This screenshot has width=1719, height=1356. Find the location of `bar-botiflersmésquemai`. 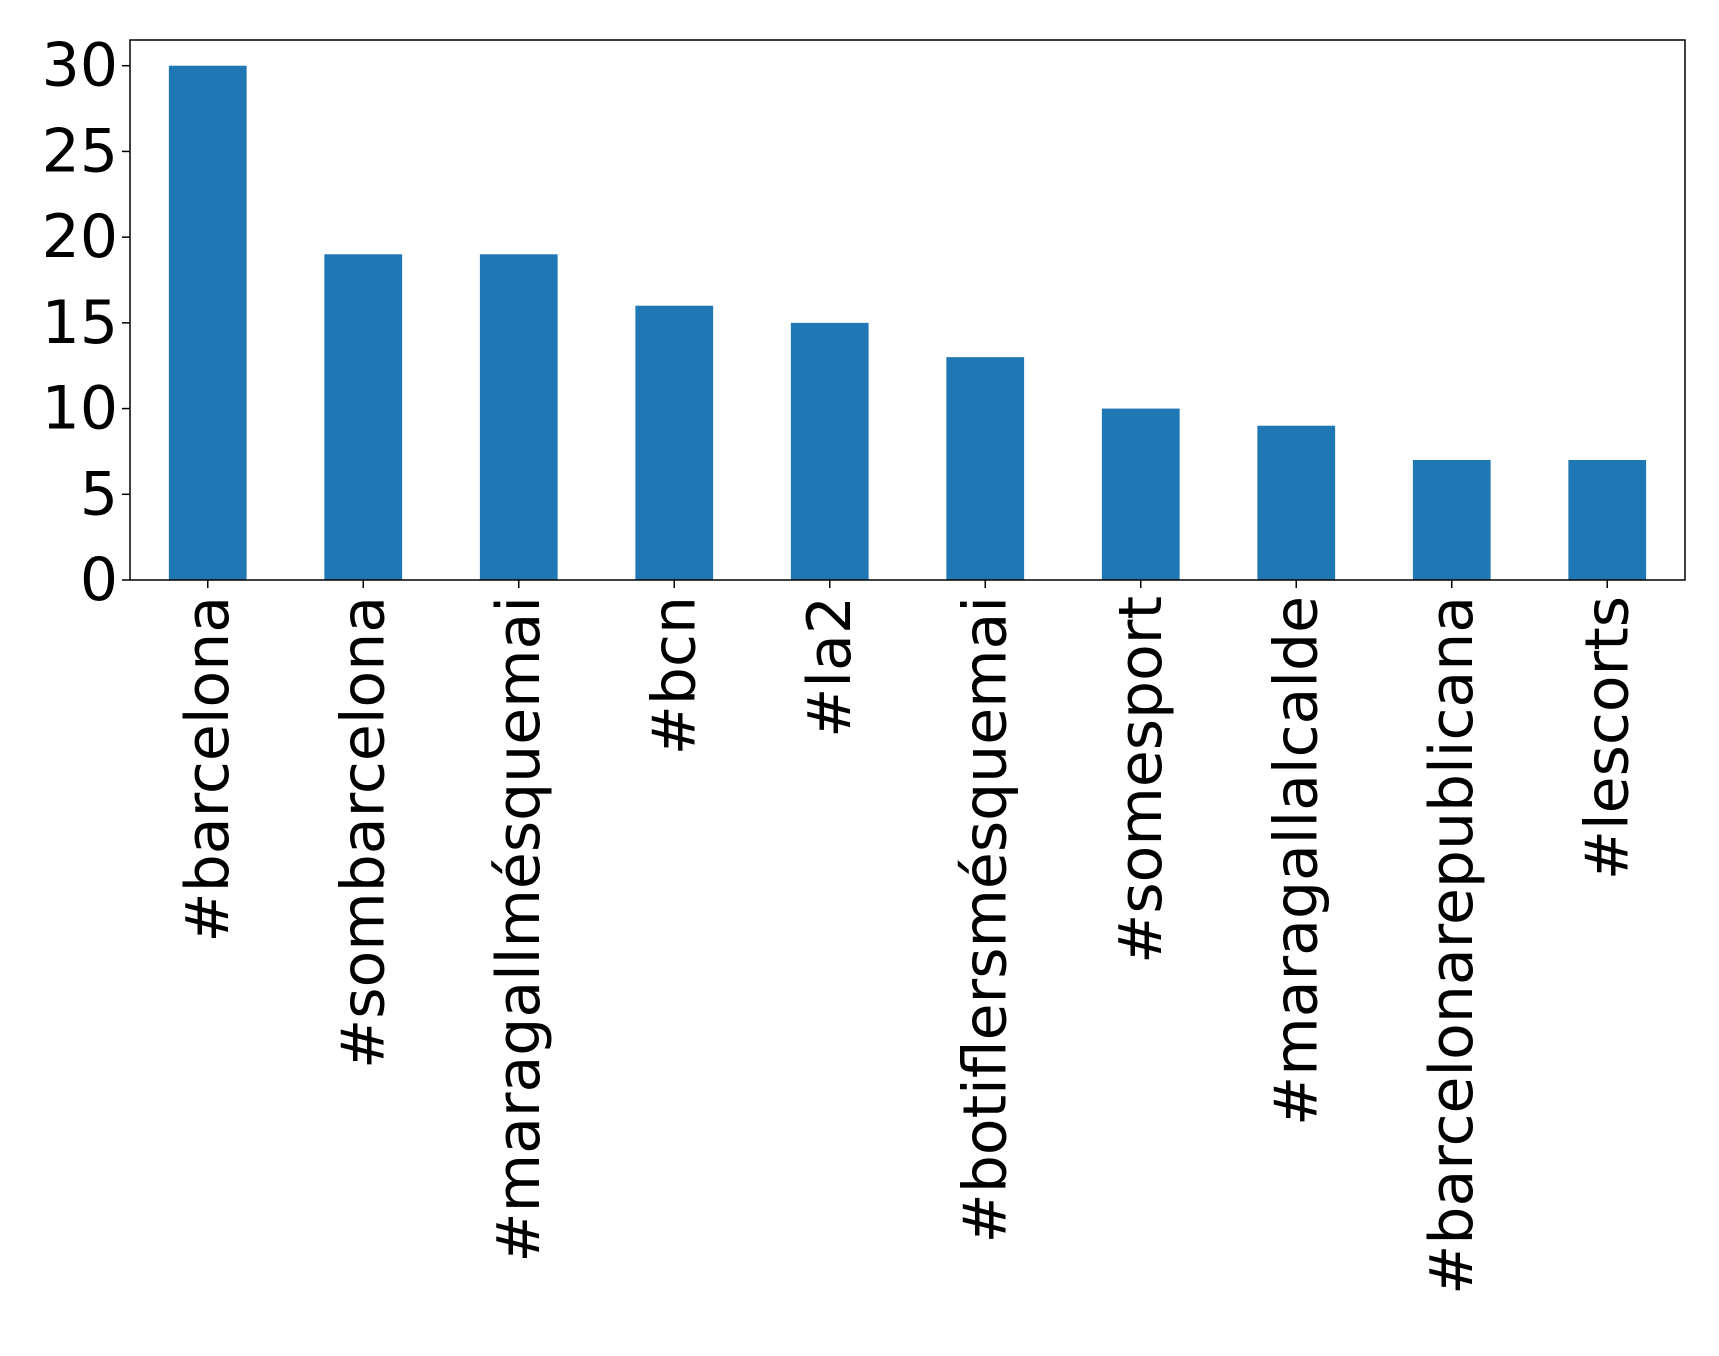

bar-botiflersmésquemai is located at coordinates (985, 468).